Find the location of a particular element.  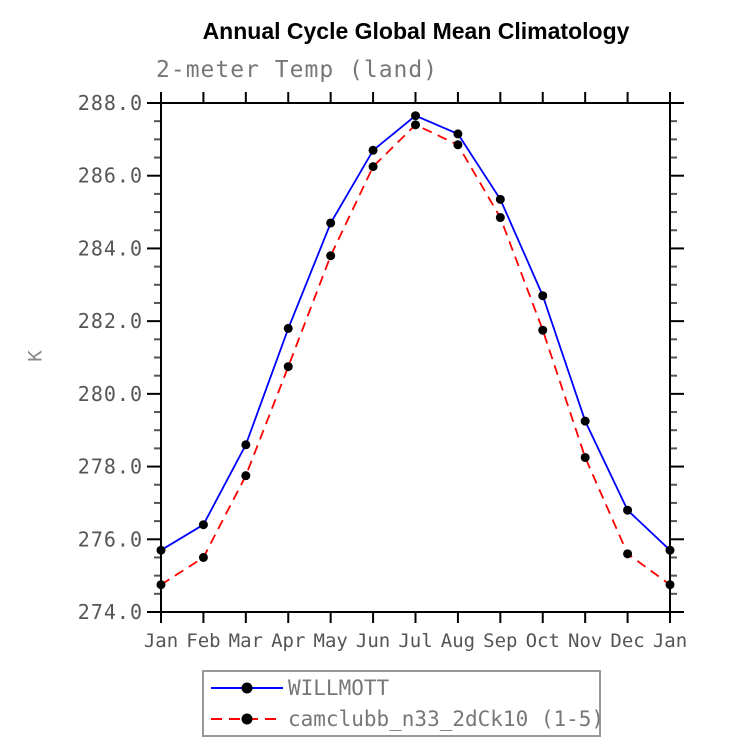

x-tick-label: Aug is located at coordinates (458, 641).